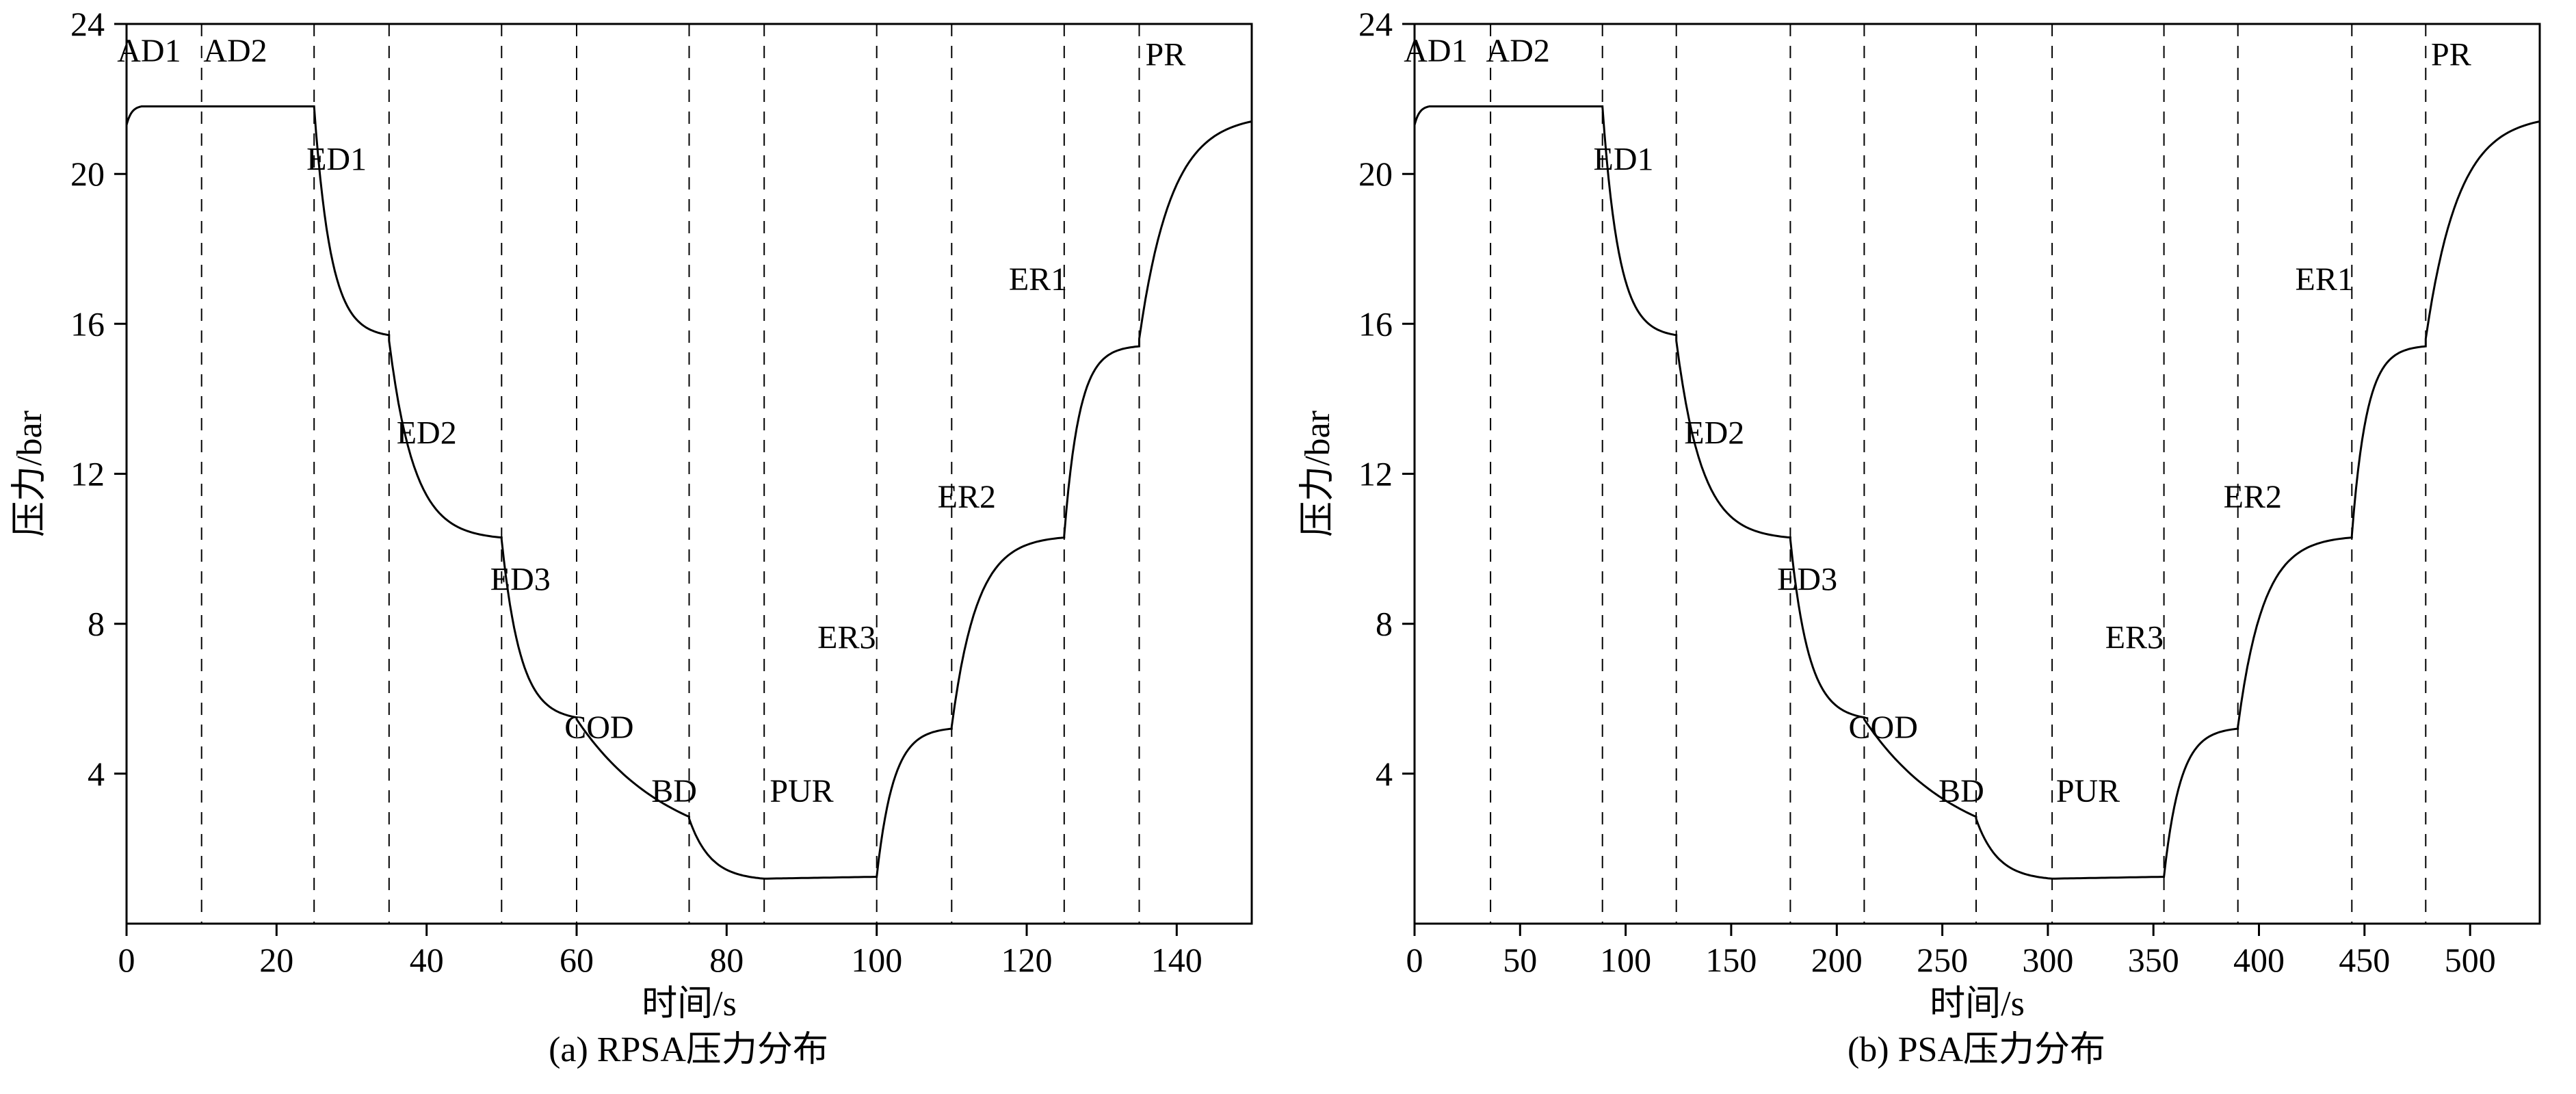  Describe the element at coordinates (1976, 1049) in the screenshot. I see `chart-caption-b: (b) PSA压力分布` at that location.